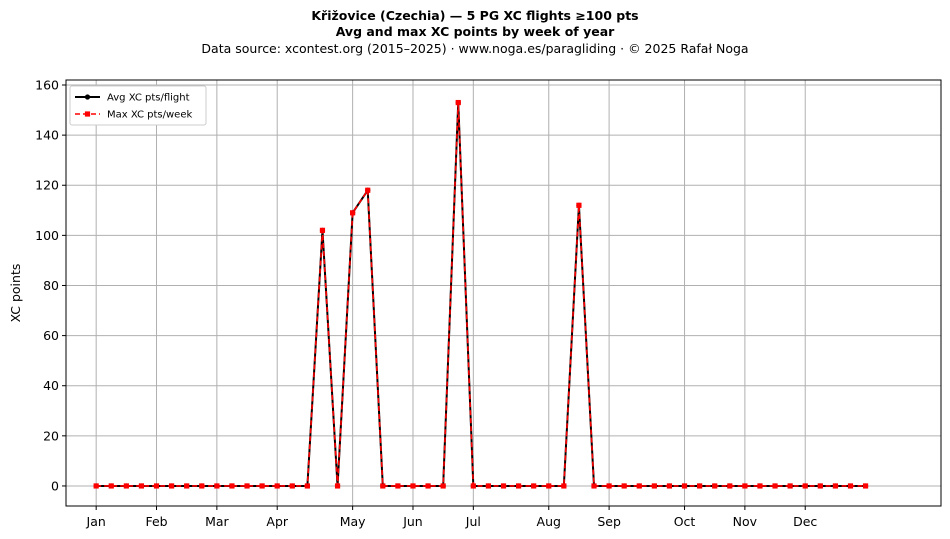 The width and height of the screenshot is (950, 539). What do you see at coordinates (47, 135) in the screenshot?
I see `y-tick-label: 140` at bounding box center [47, 135].